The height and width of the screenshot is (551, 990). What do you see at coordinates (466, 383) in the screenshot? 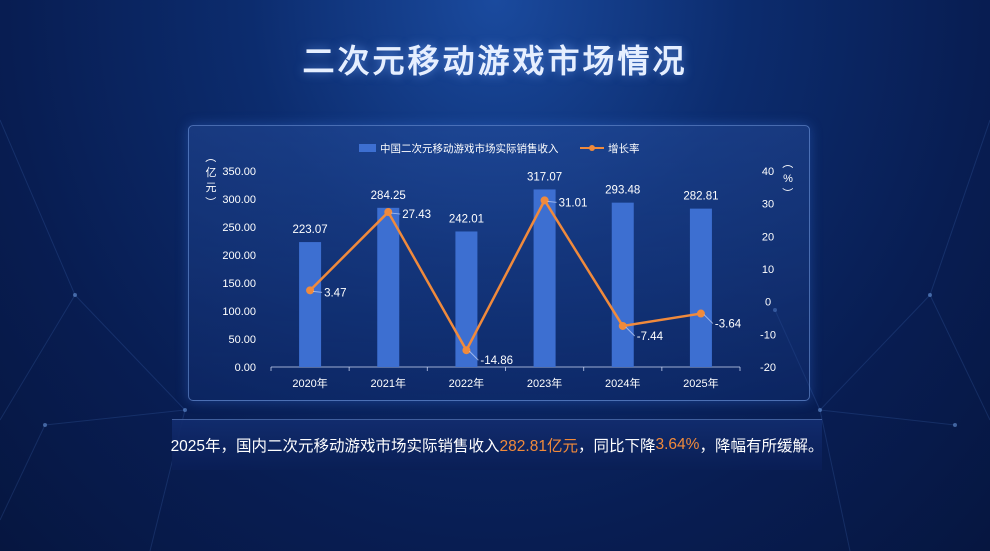
I see `x-tick-label: 2022年` at bounding box center [466, 383].